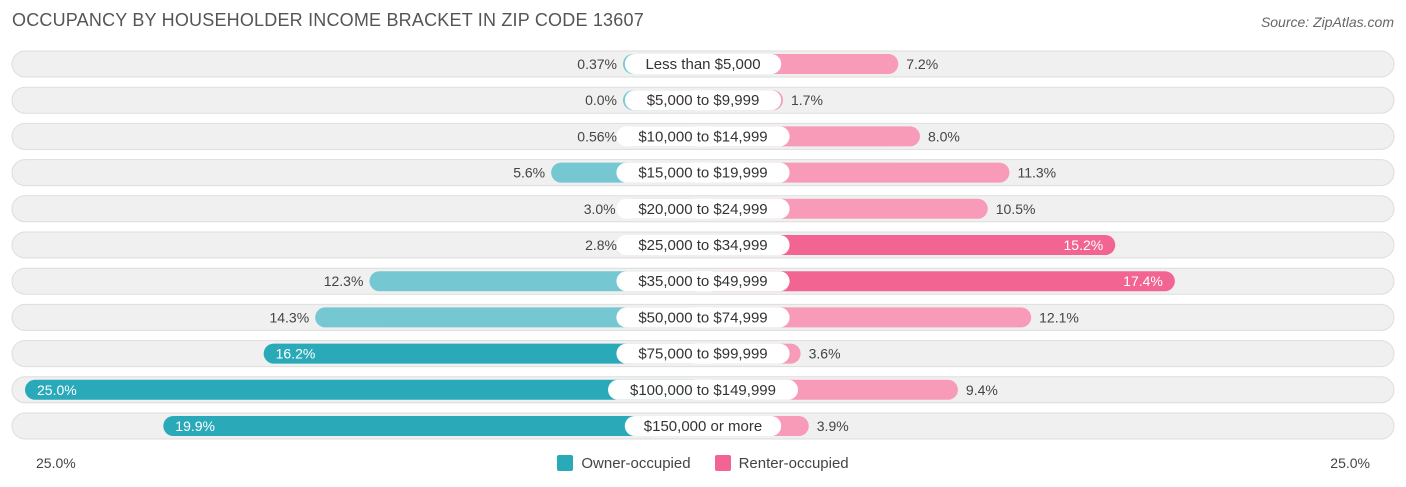  I want to click on value-label-owner: 0.56%, so click(597, 136).